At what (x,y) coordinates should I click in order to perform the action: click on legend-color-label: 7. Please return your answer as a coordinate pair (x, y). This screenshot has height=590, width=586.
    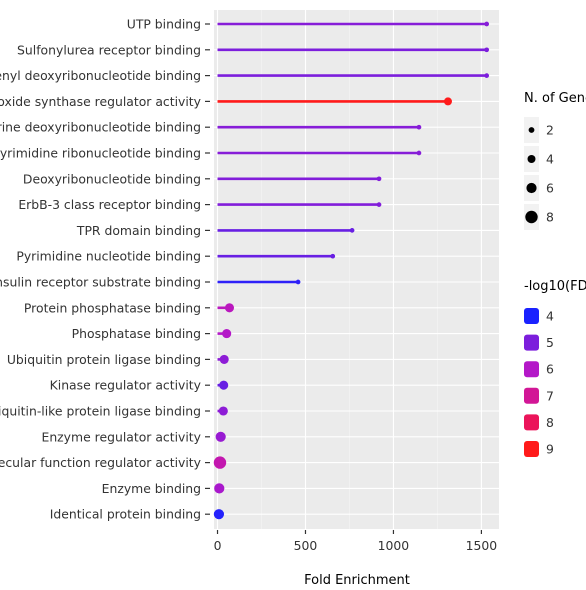
    Looking at the image, I should click on (550, 395).